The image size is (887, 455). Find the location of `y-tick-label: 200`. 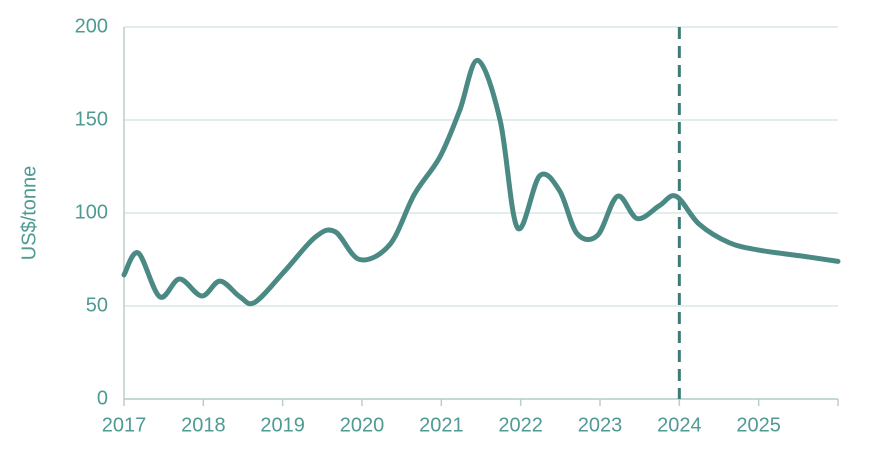

y-tick-label: 200 is located at coordinates (91, 26).